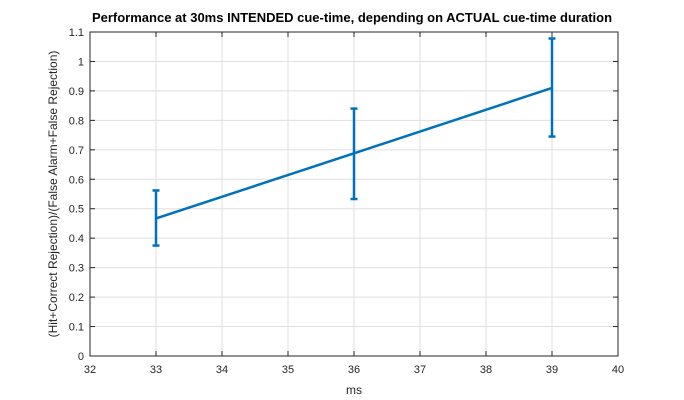 Image resolution: width=684 pixels, height=400 pixels. I want to click on y-tick-label: 1.1, so click(76, 33).